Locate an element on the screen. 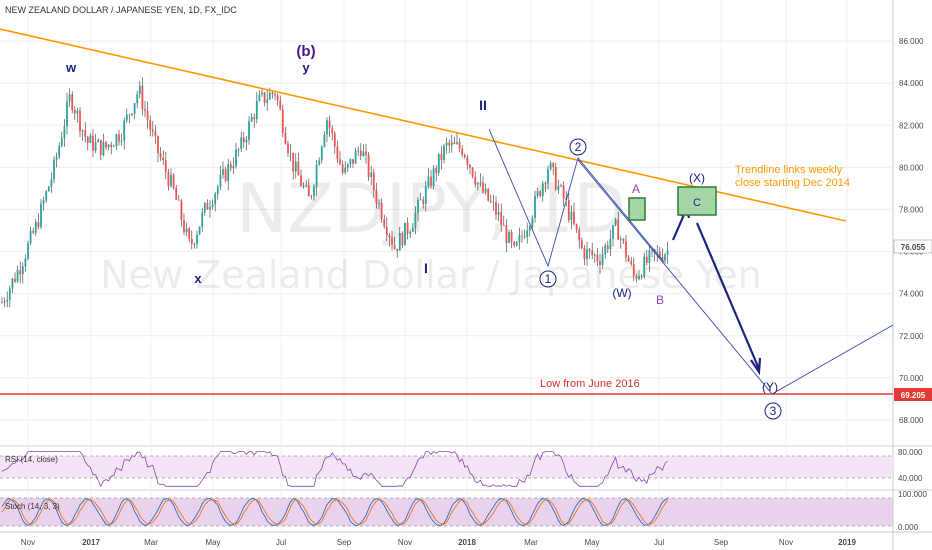 The image size is (932, 550). support-price-value: 69.205 is located at coordinates (913, 395).